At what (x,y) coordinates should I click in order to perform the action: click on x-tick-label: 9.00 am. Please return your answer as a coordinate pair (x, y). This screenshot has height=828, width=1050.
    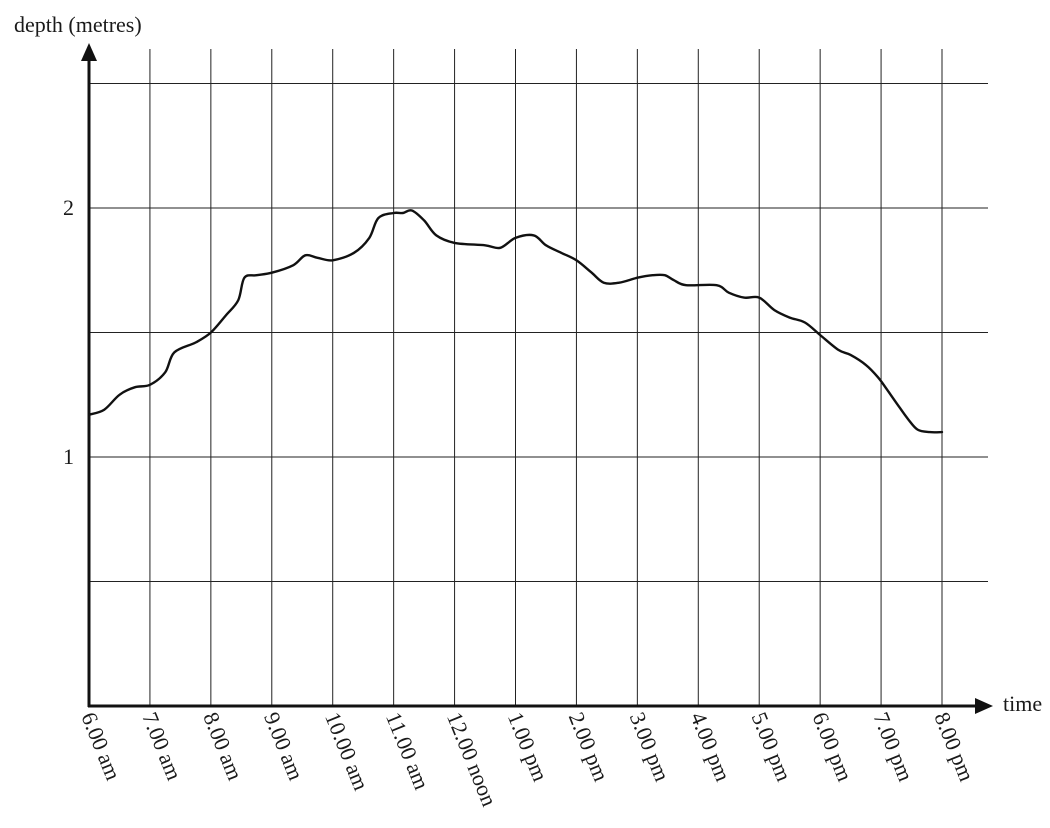
    Looking at the image, I should click on (284, 746).